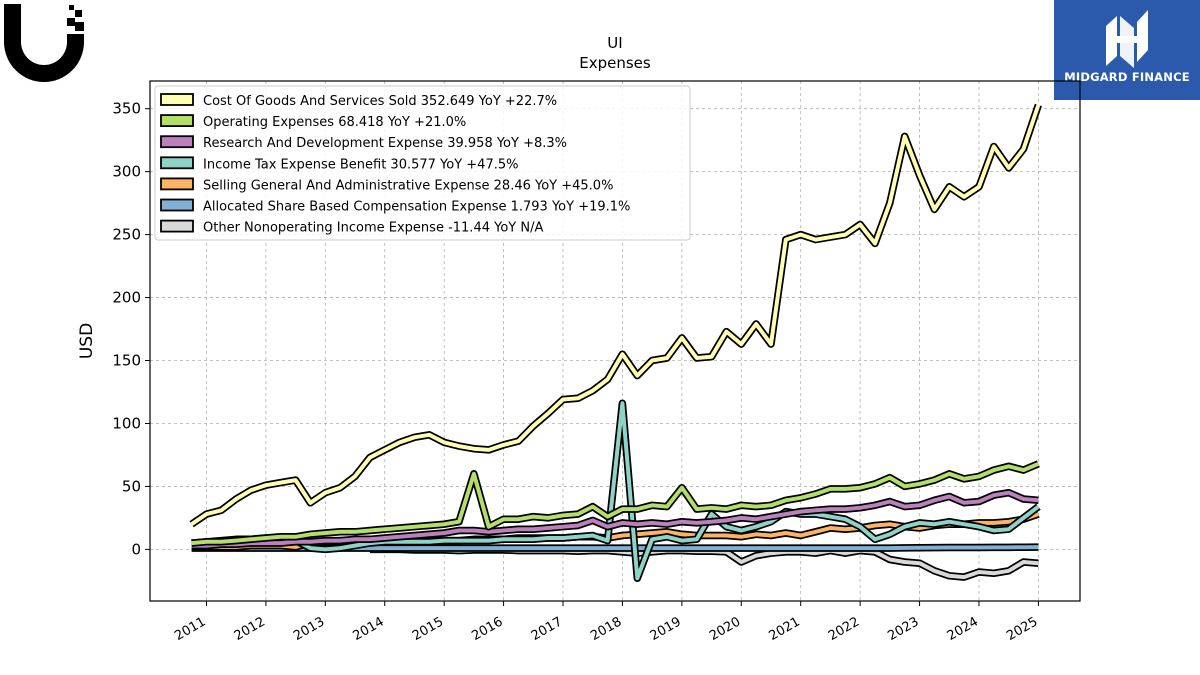  I want to click on x-tick-label: 2021, so click(785, 629).